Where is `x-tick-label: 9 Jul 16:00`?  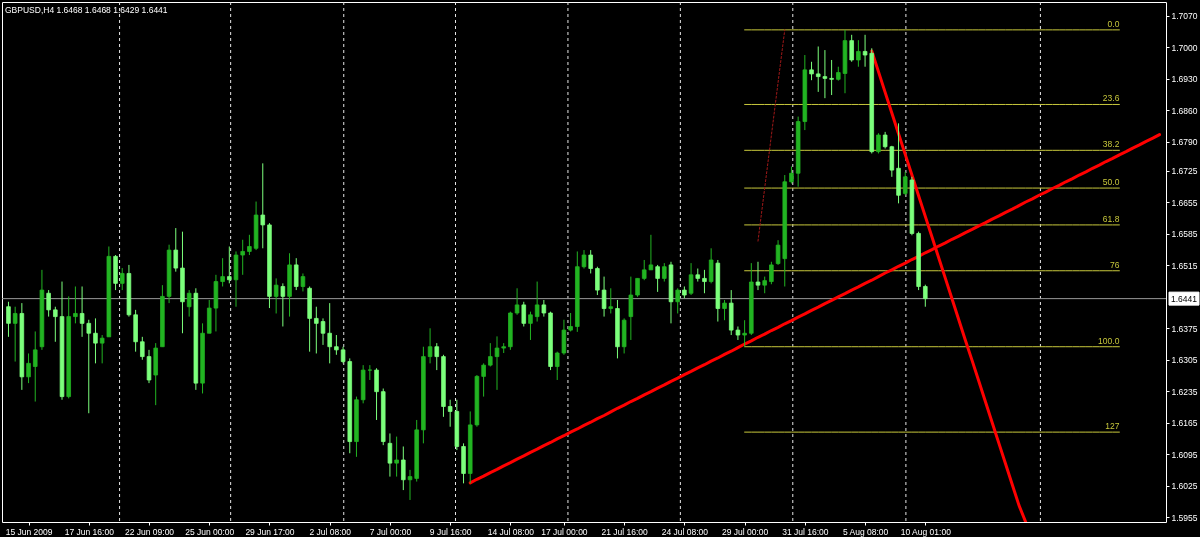 x-tick-label: 9 Jul 16:00 is located at coordinates (450, 531).